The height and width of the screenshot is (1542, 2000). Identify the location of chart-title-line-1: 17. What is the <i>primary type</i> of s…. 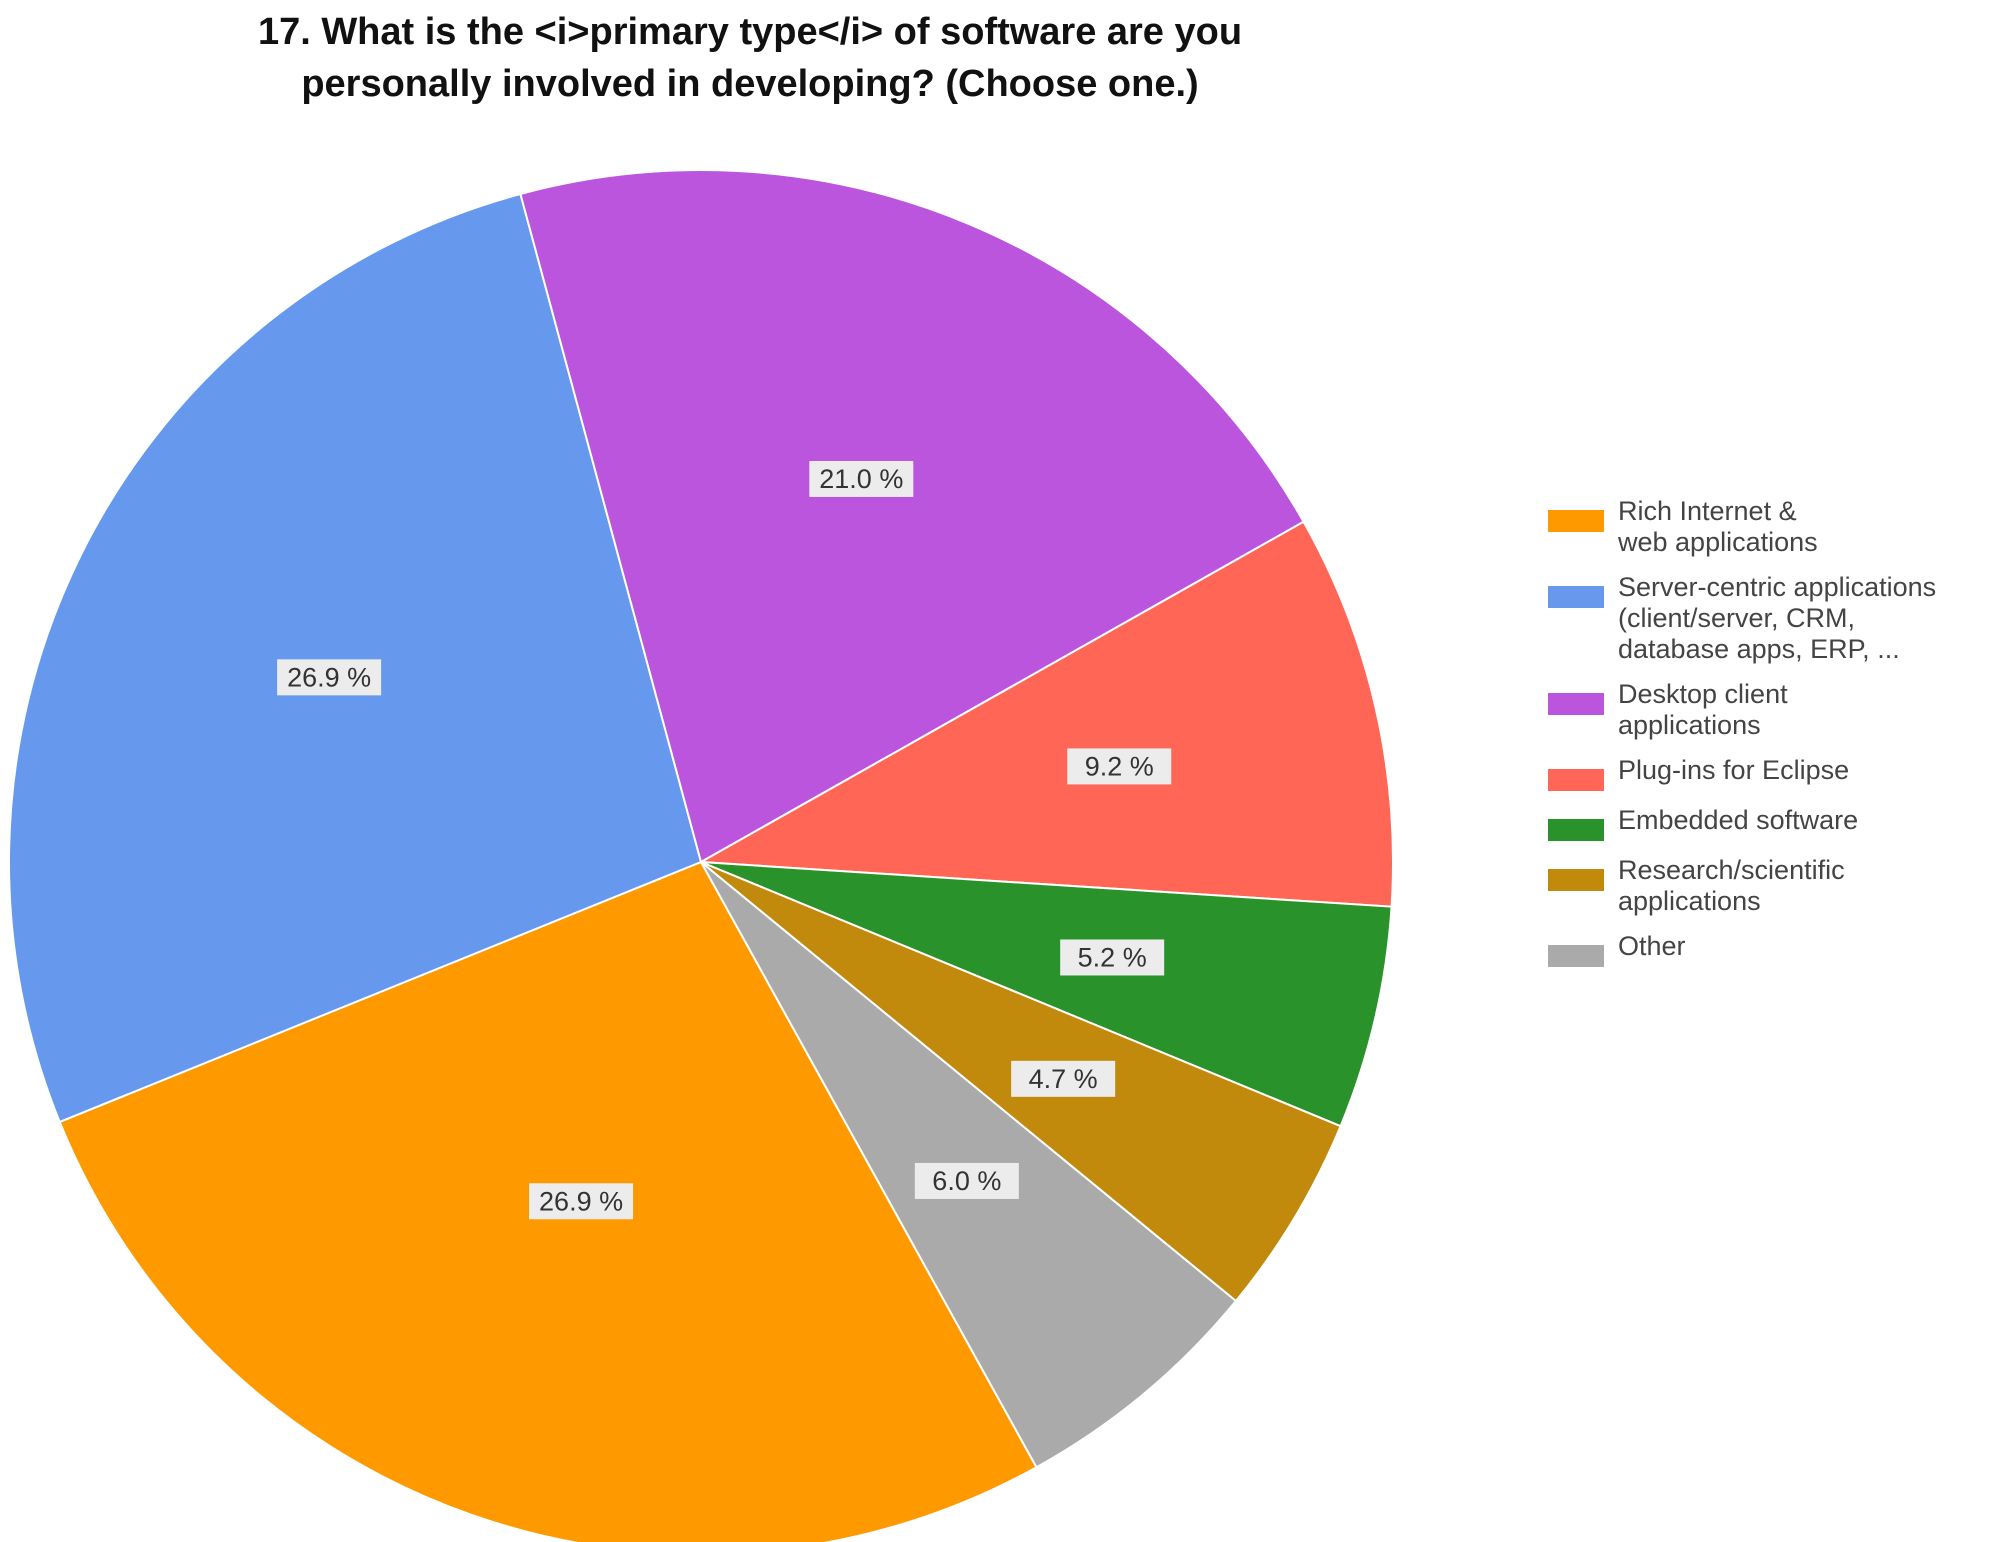
(750, 32).